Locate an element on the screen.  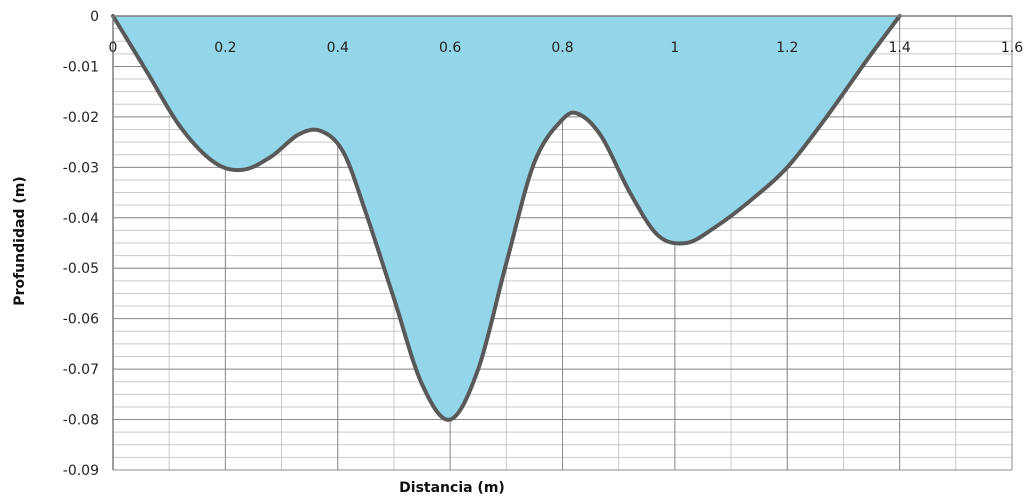
x-tick-label: 0.8 is located at coordinates (562, 48).